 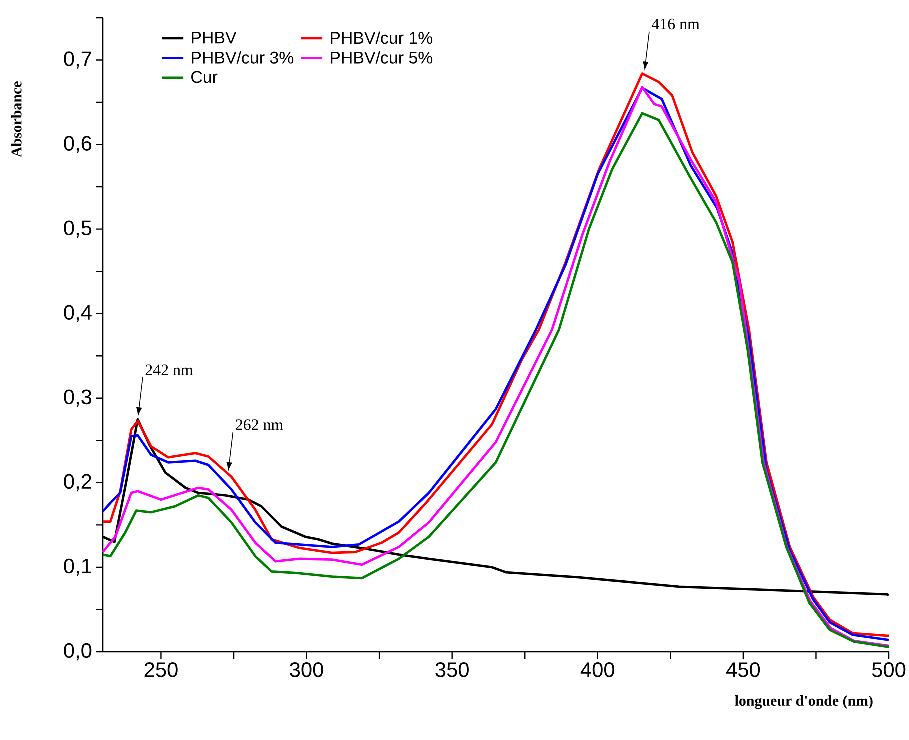 What do you see at coordinates (78, 399) in the screenshot?
I see `y-tick-label: 0,3` at bounding box center [78, 399].